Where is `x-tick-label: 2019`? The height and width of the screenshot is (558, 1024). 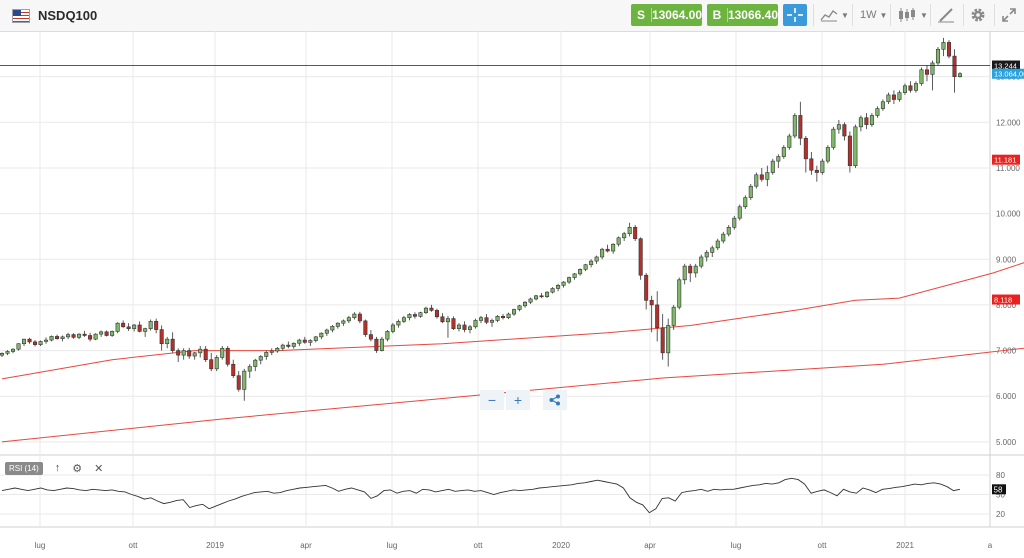
x-tick-label: 2019 is located at coordinates (215, 545).